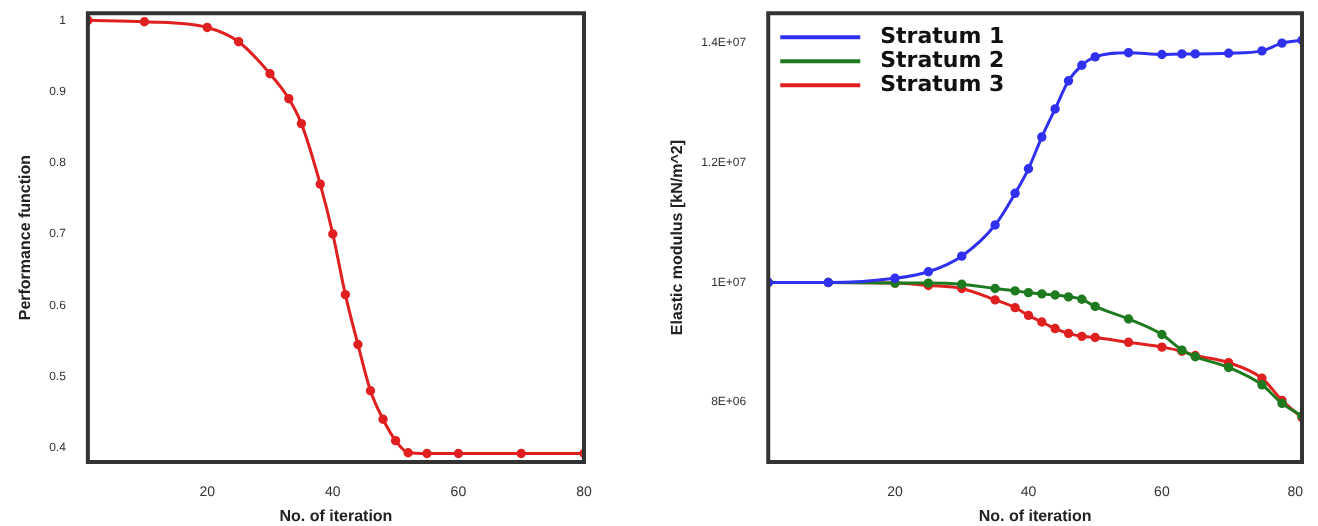 The width and height of the screenshot is (1318, 526). What do you see at coordinates (942, 59) in the screenshot?
I see `legend-label: Stratum 2` at bounding box center [942, 59].